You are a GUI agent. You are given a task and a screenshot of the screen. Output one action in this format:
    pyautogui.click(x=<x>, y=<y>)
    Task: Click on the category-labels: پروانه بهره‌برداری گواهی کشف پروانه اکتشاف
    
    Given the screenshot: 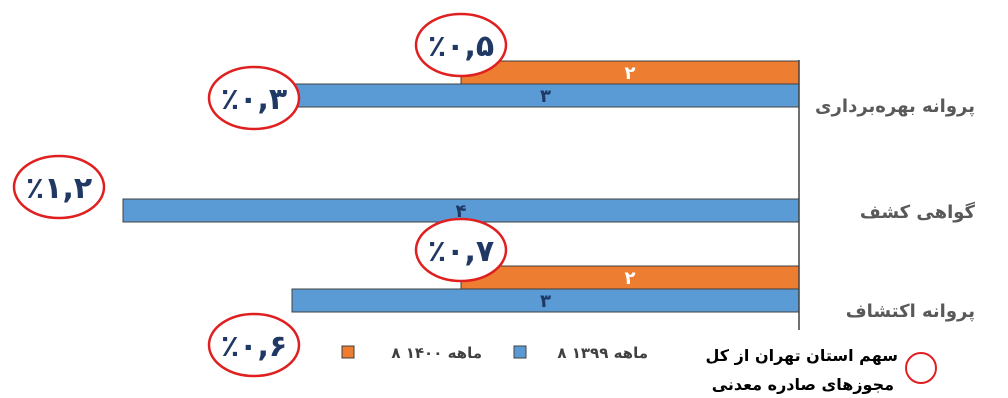 What is the action you would take?
    pyautogui.click(x=895, y=209)
    